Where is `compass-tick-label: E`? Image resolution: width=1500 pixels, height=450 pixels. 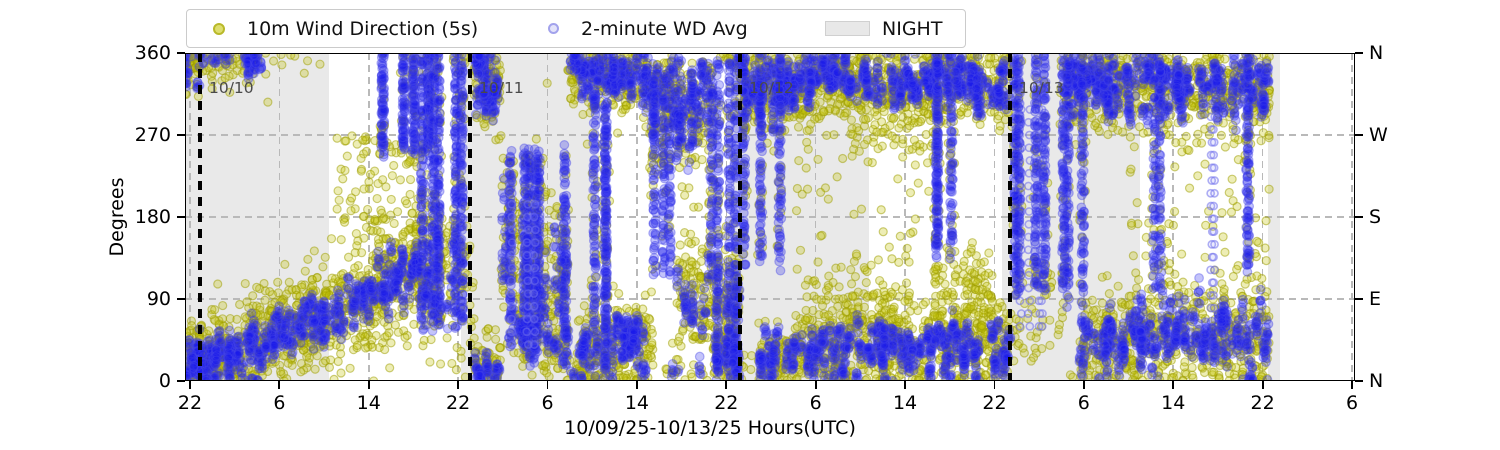
compass-tick-label: E is located at coordinates (1375, 299).